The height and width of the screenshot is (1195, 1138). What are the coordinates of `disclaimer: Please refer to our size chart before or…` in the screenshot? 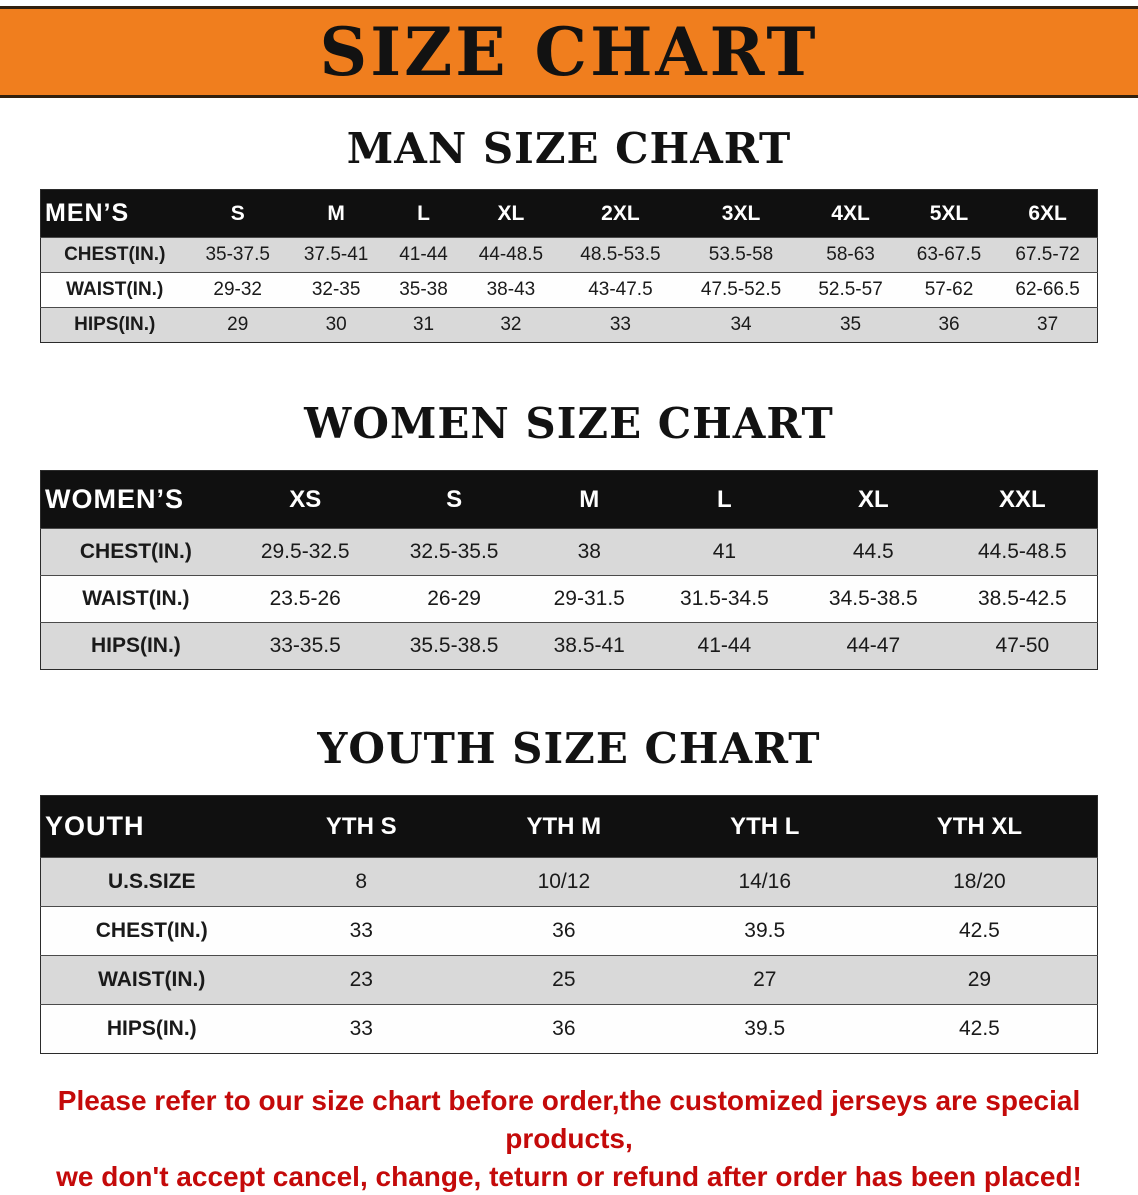 It's located at (569, 1138).